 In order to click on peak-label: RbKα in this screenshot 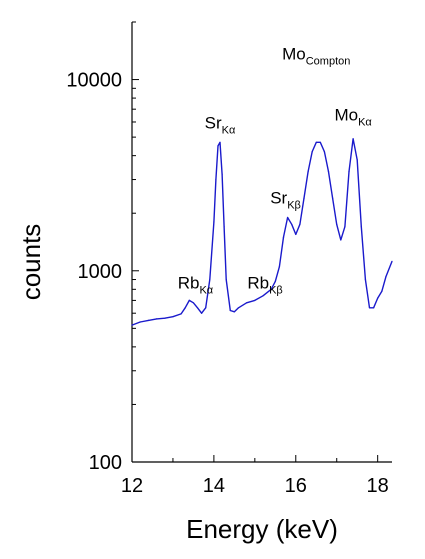, I will do `click(196, 284)`.